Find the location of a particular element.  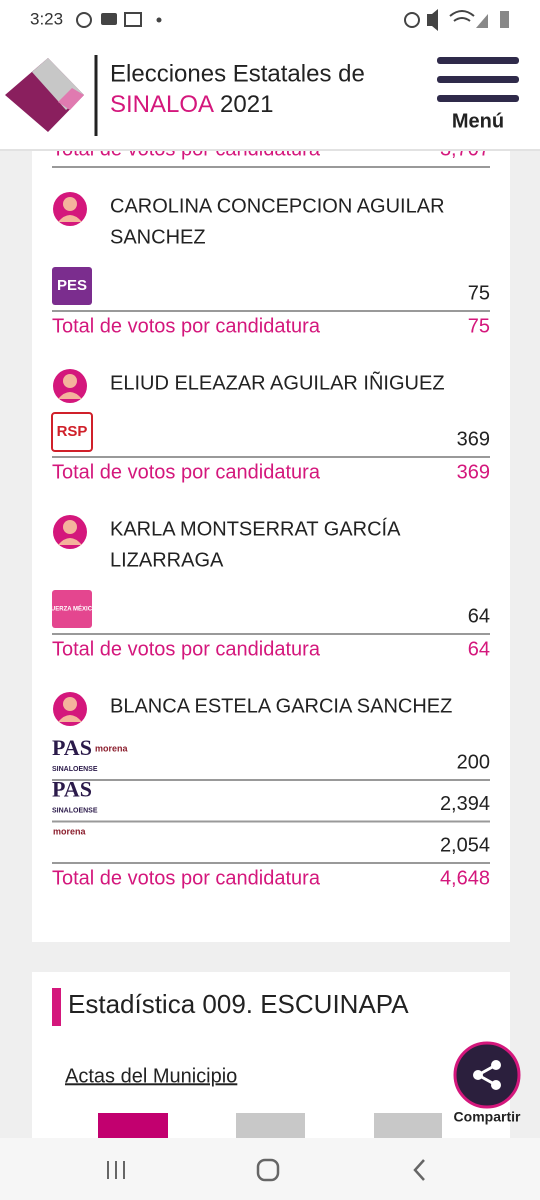

votes: 200 is located at coordinates (473, 762).